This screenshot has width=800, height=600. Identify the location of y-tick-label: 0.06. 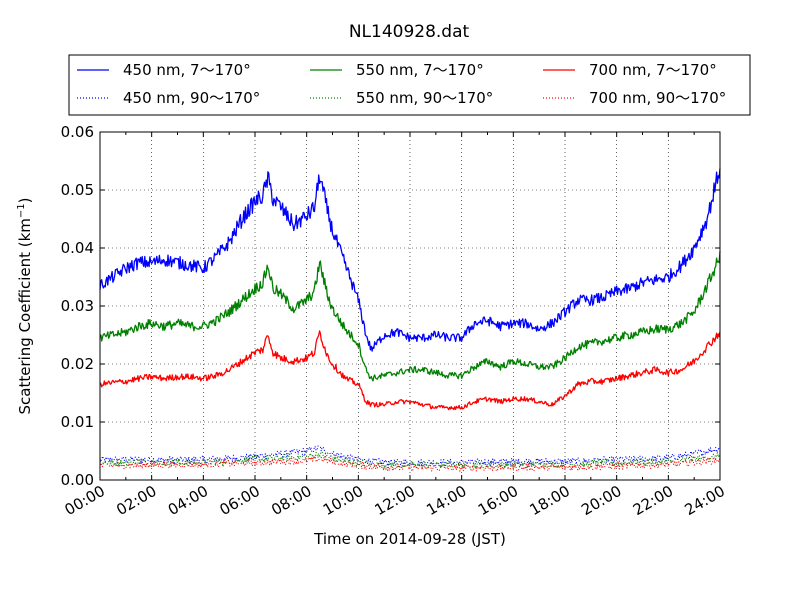
(77, 132).